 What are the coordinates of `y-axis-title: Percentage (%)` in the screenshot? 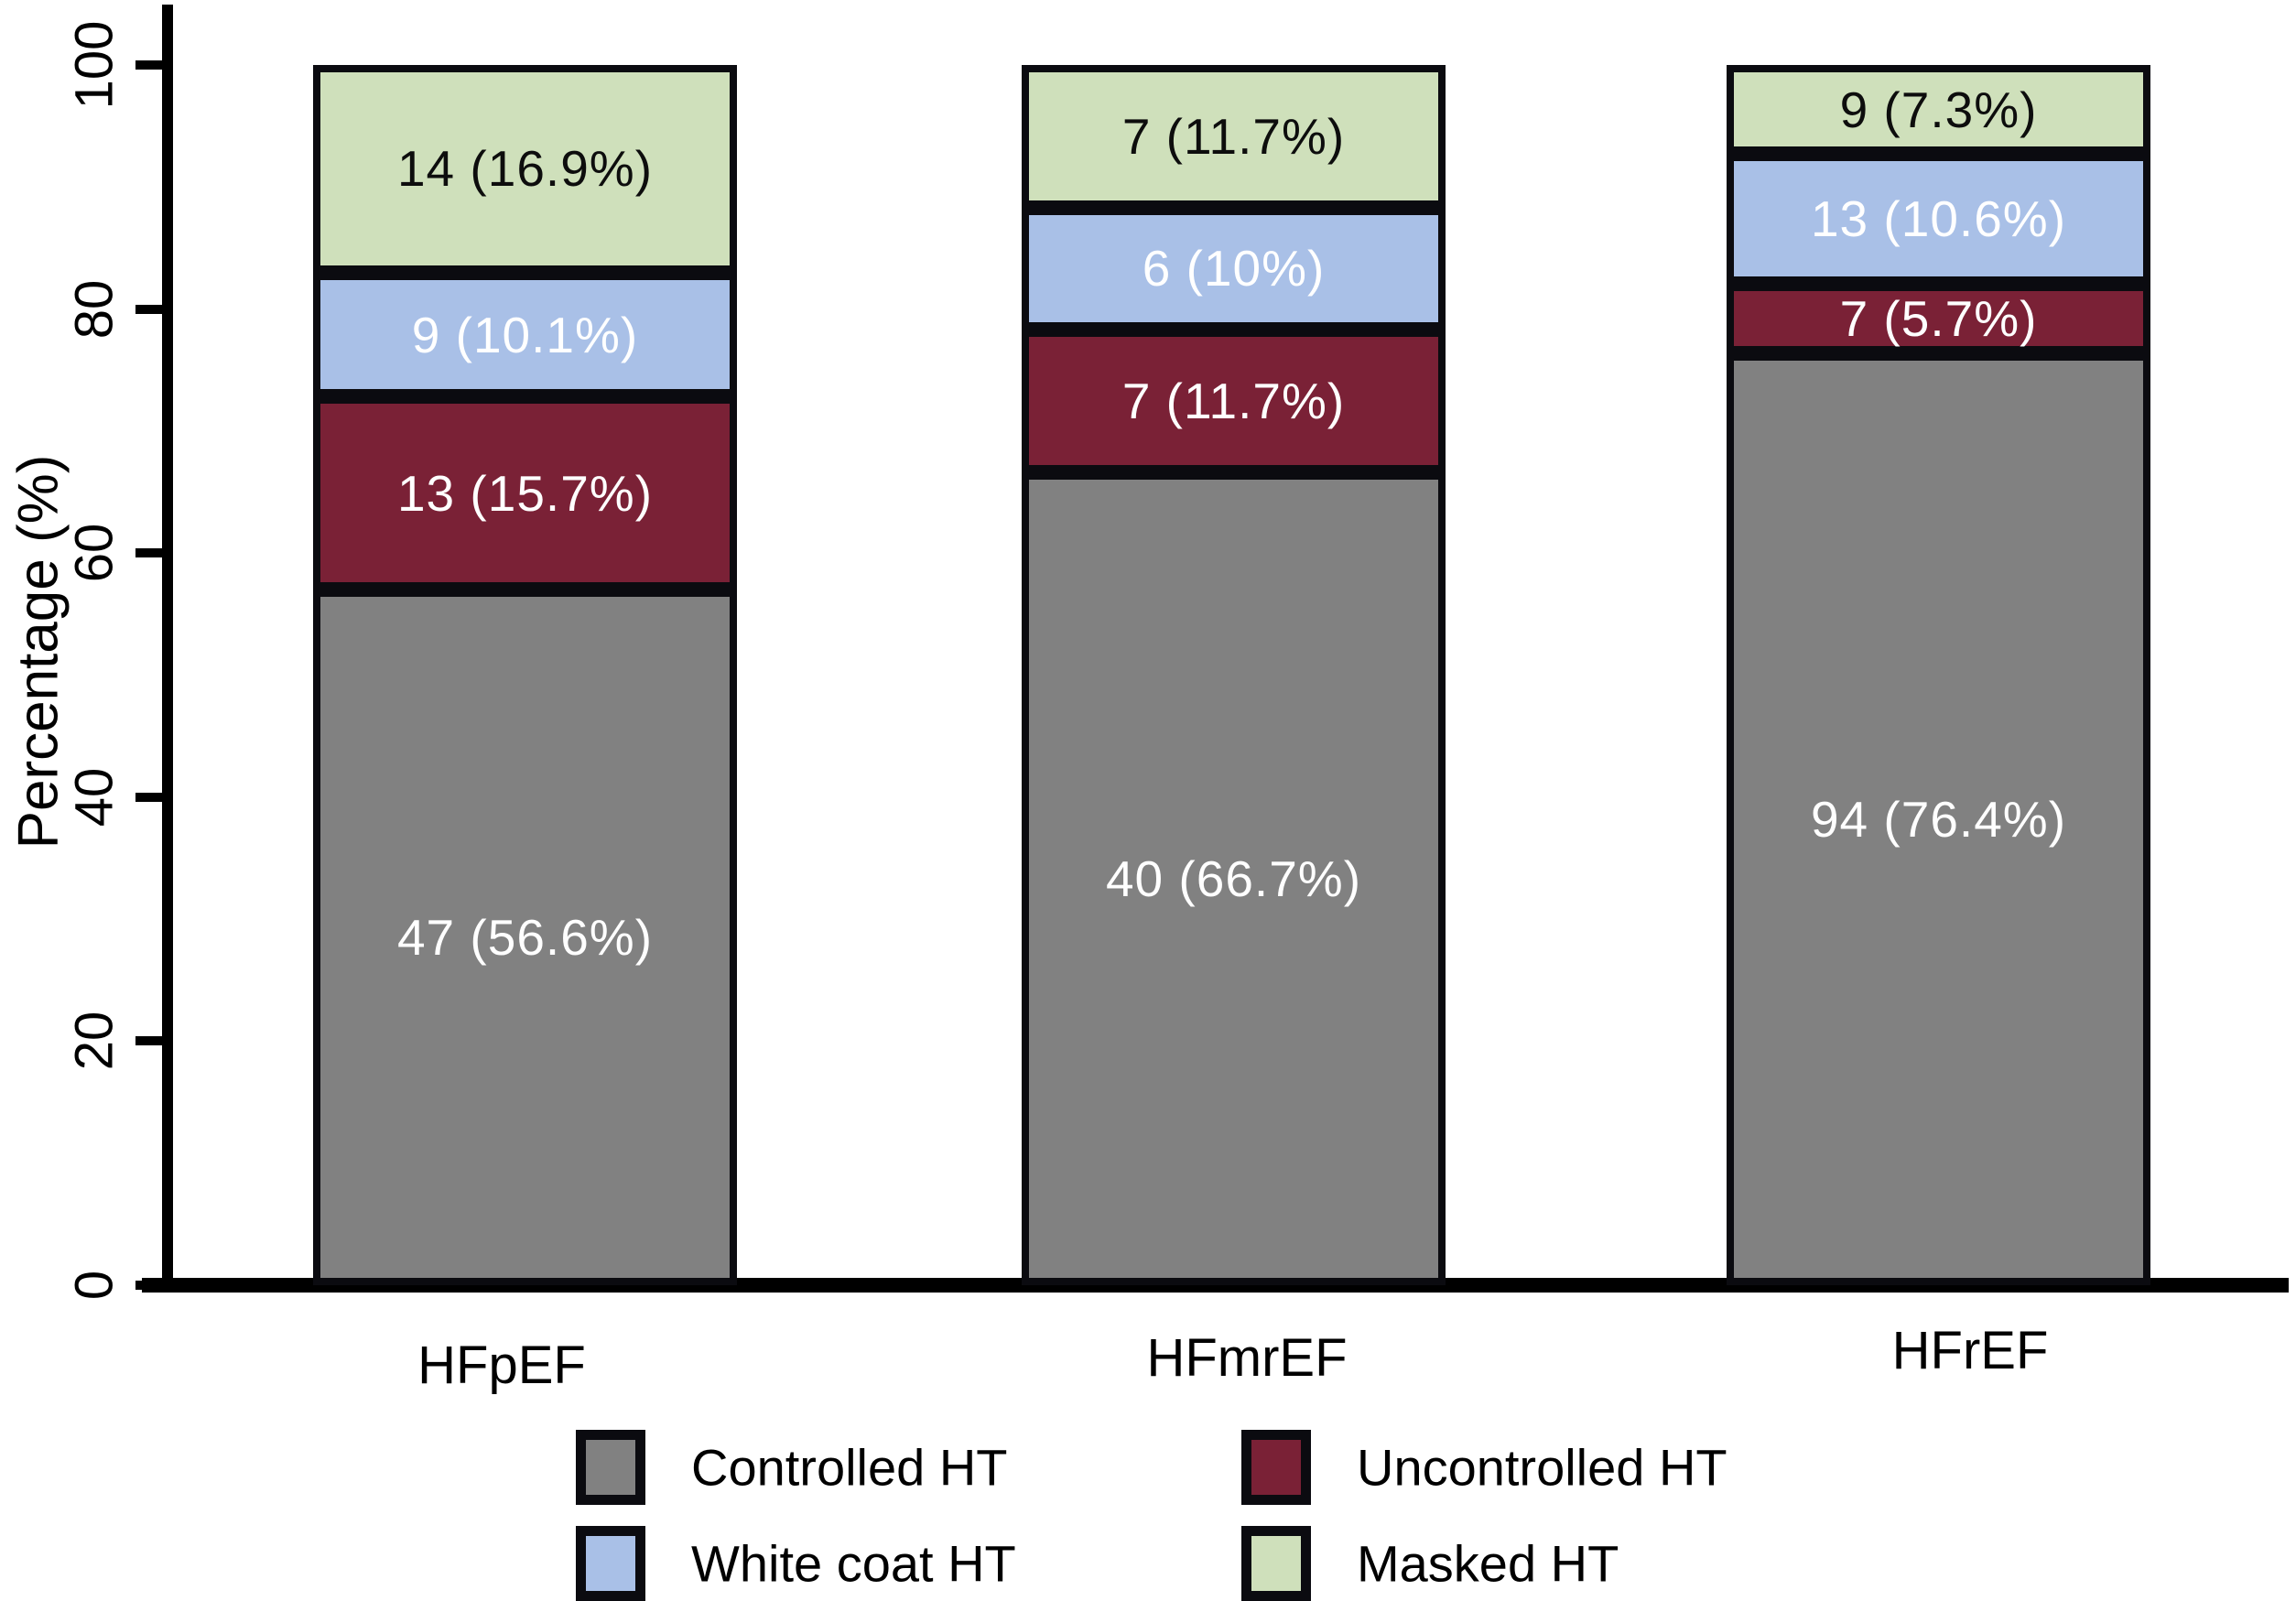 It's located at (38, 651).